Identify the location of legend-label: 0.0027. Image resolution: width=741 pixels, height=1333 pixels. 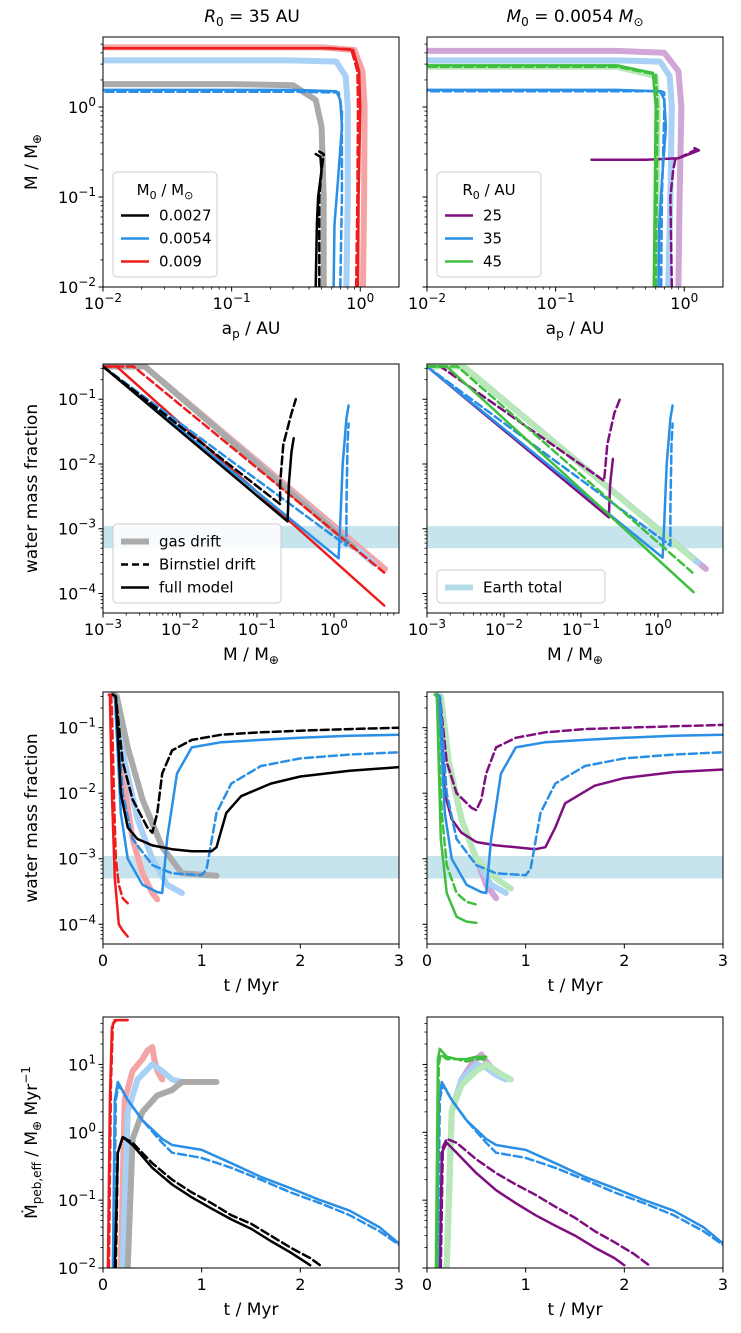
(185, 216).